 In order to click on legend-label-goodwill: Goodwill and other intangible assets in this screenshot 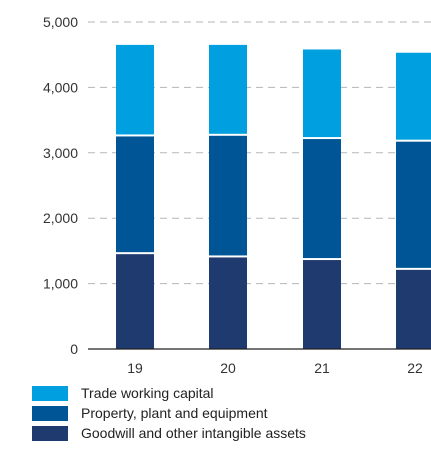, I will do `click(193, 433)`.